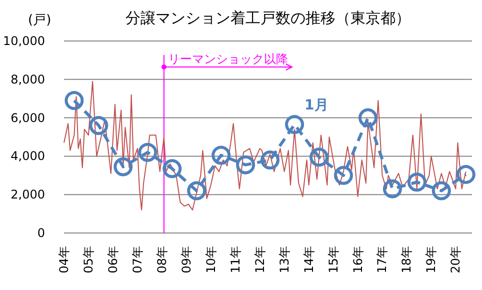  I want to click on y-tick-label: 8,000, so click(27, 79).